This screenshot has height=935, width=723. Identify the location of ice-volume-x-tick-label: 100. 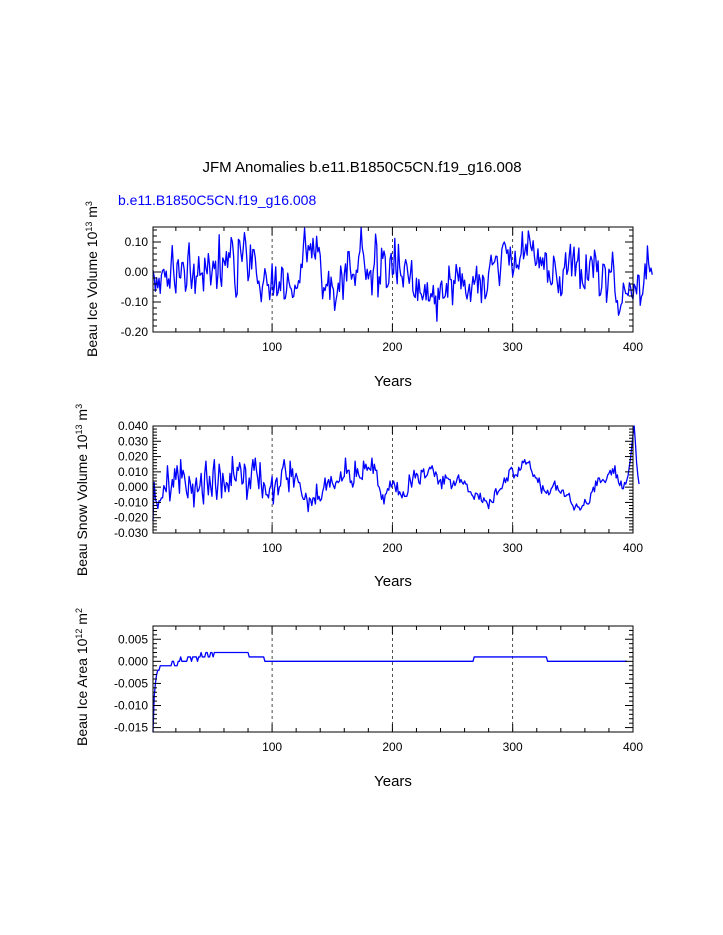
(272, 347).